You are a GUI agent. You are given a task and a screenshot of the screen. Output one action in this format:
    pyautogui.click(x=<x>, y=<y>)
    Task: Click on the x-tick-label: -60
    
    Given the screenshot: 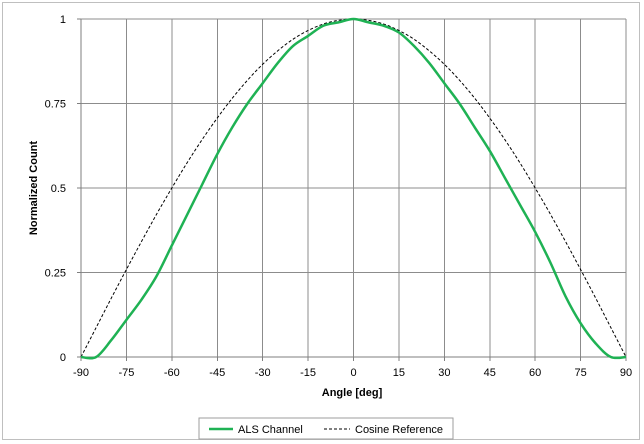 What is the action you would take?
    pyautogui.click(x=172, y=373)
    